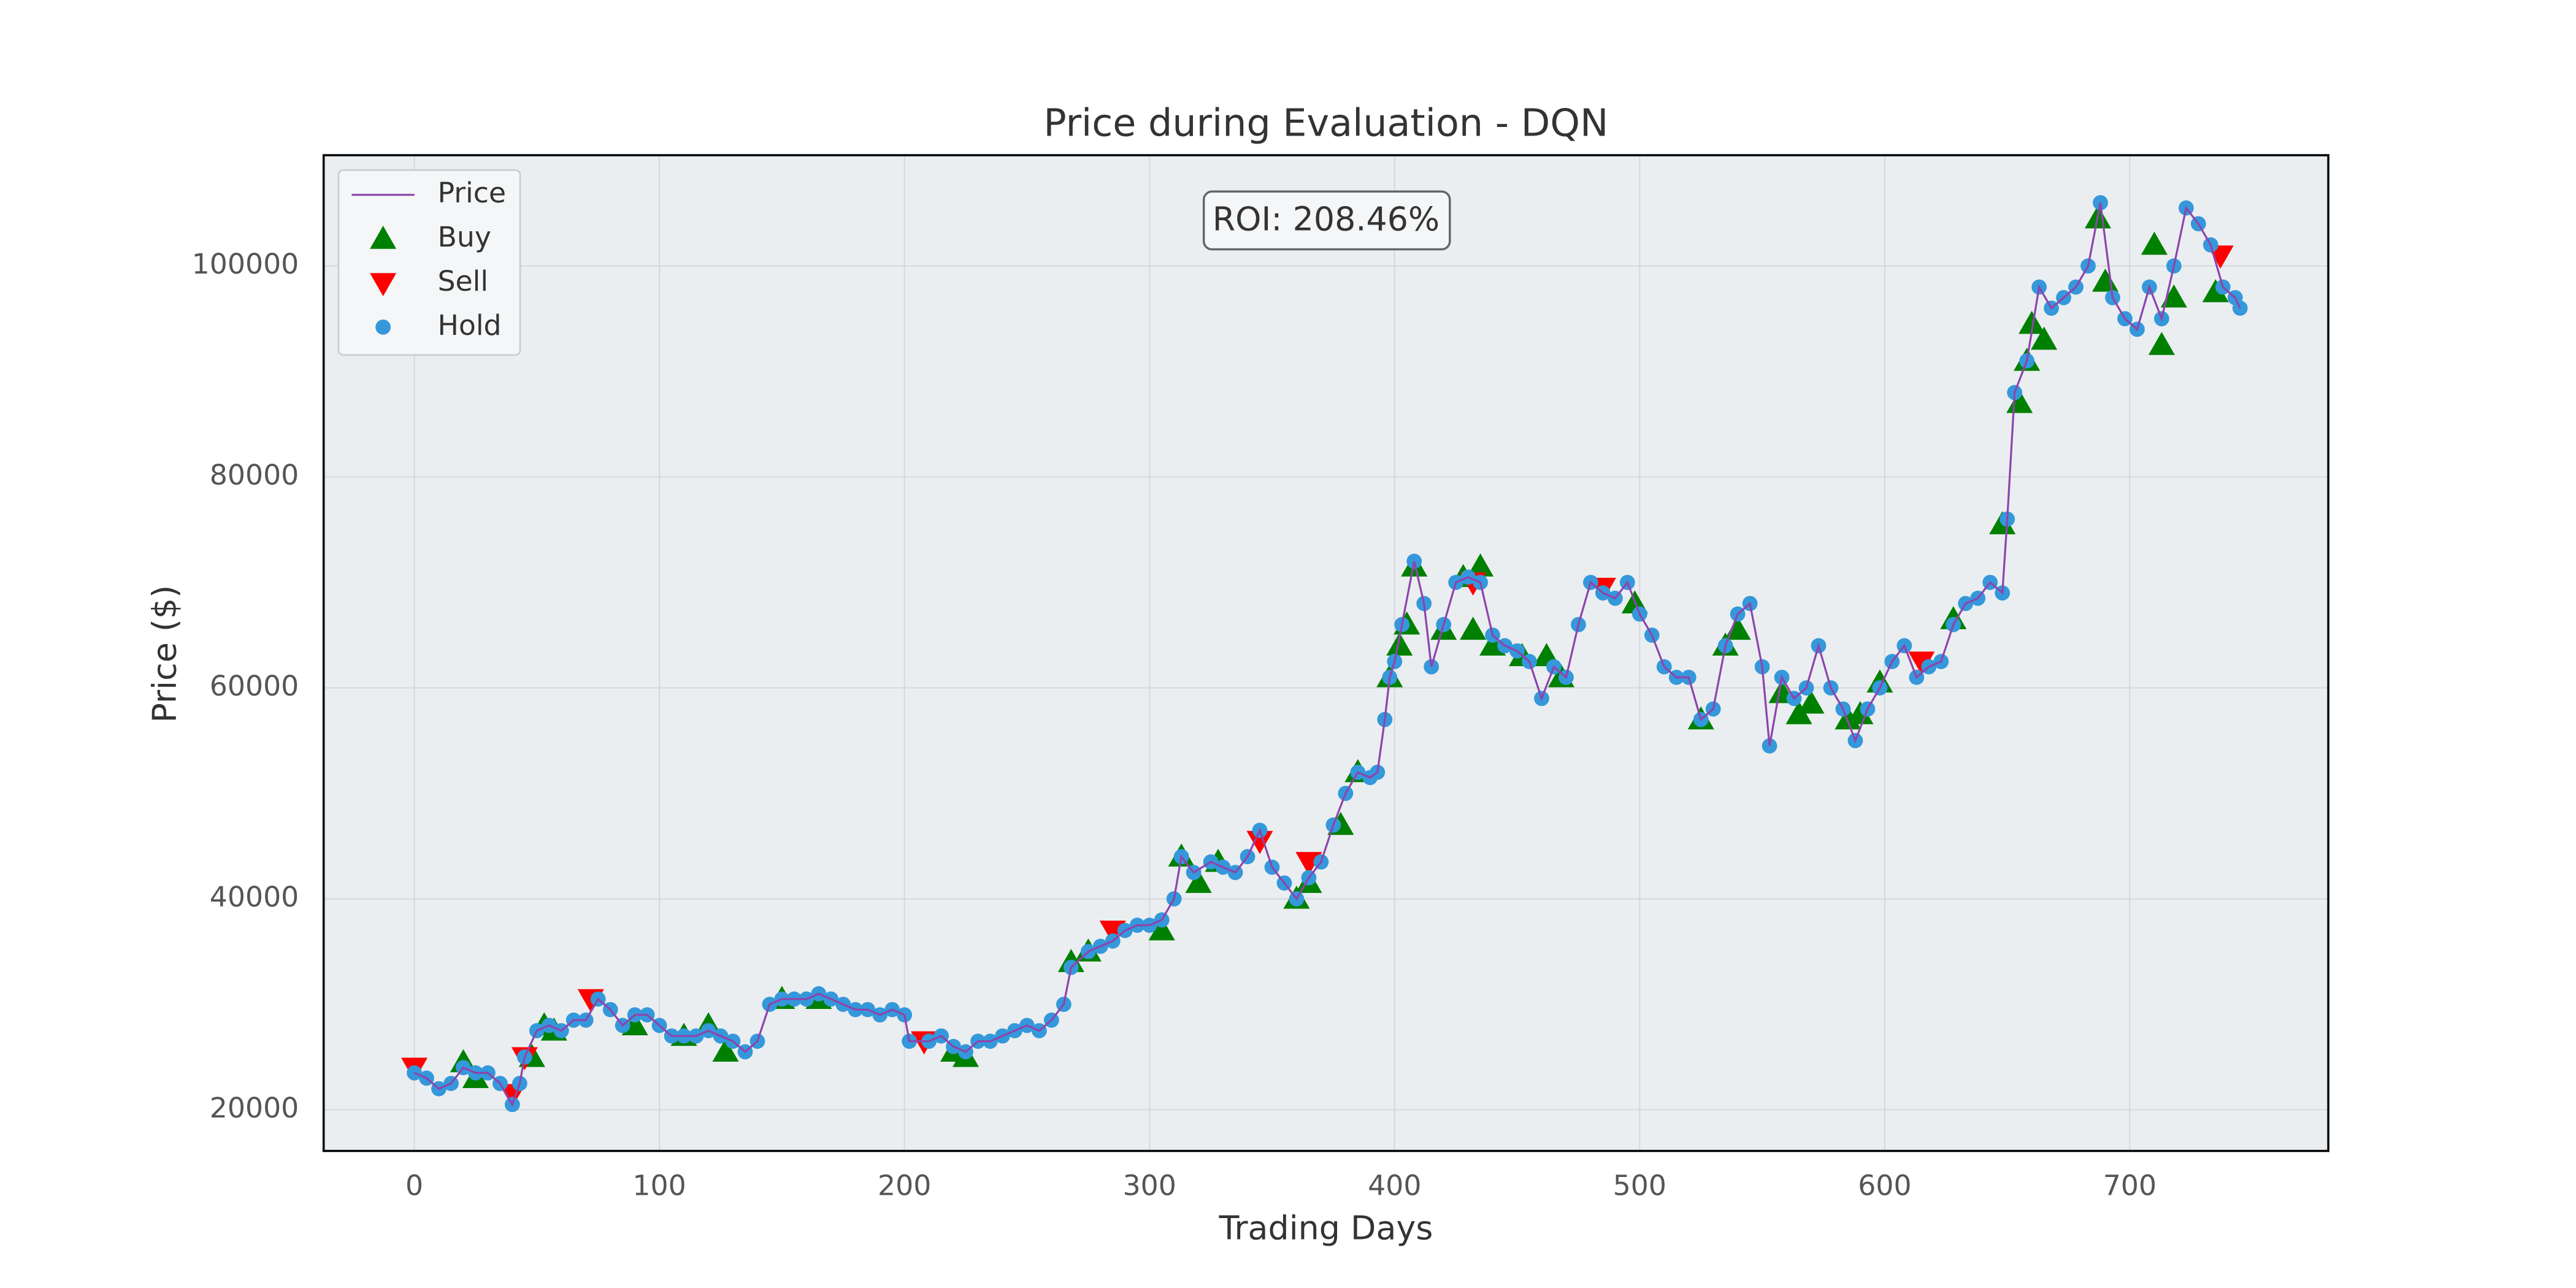 The height and width of the screenshot is (1288, 2576). Describe the element at coordinates (254, 475) in the screenshot. I see `y-tick-label: 80000` at that location.